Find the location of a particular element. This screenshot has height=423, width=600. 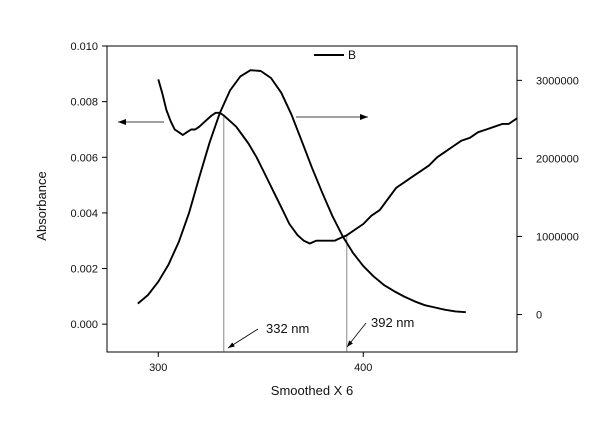

right-tick-label: 2000000 is located at coordinates (557, 159).